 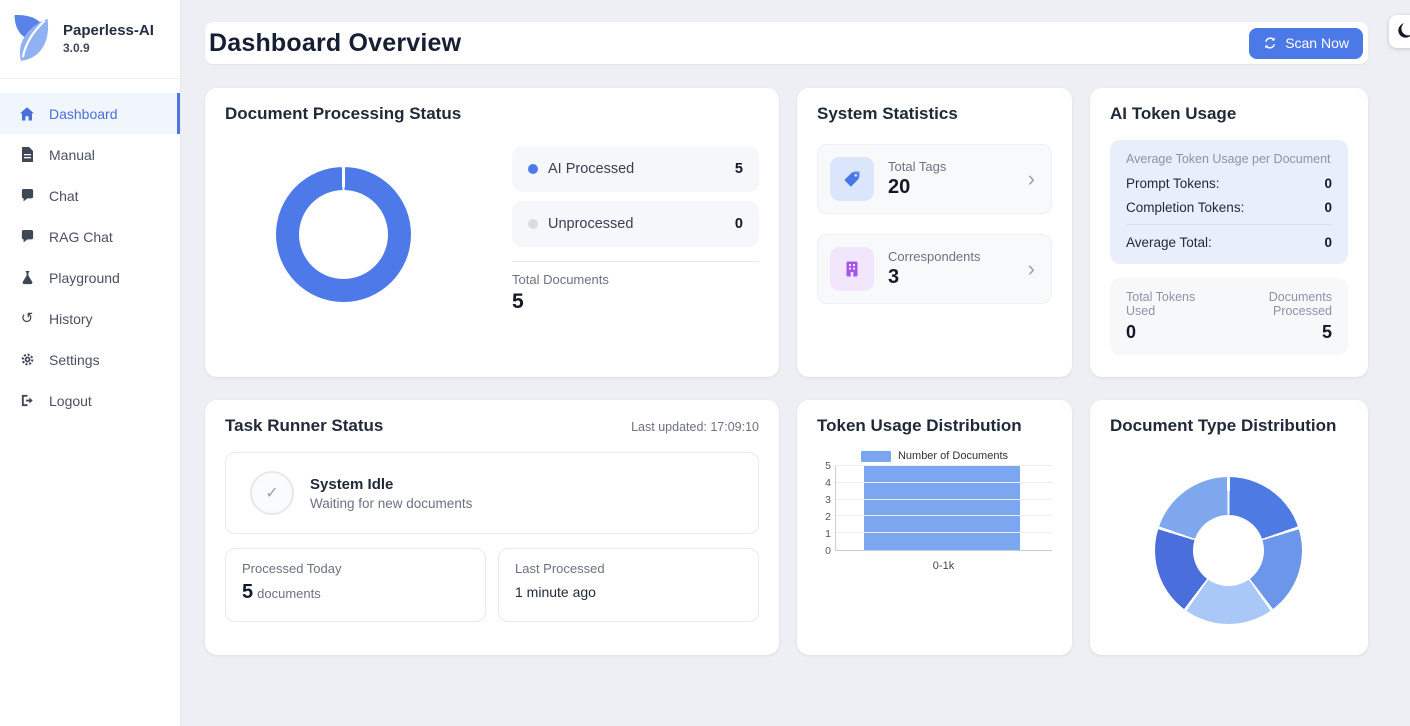 I want to click on sidebar-item-playground: Playground, so click(x=90, y=277).